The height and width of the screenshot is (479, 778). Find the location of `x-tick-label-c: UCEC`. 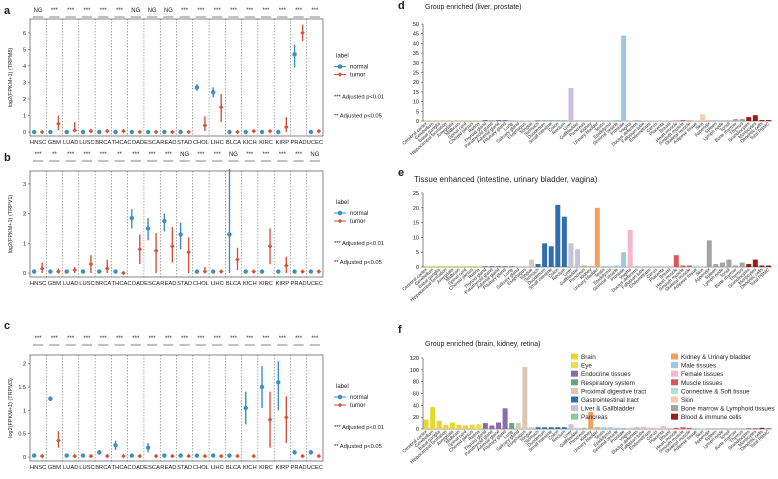

x-tick-label-c: UCEC is located at coordinates (315, 468).